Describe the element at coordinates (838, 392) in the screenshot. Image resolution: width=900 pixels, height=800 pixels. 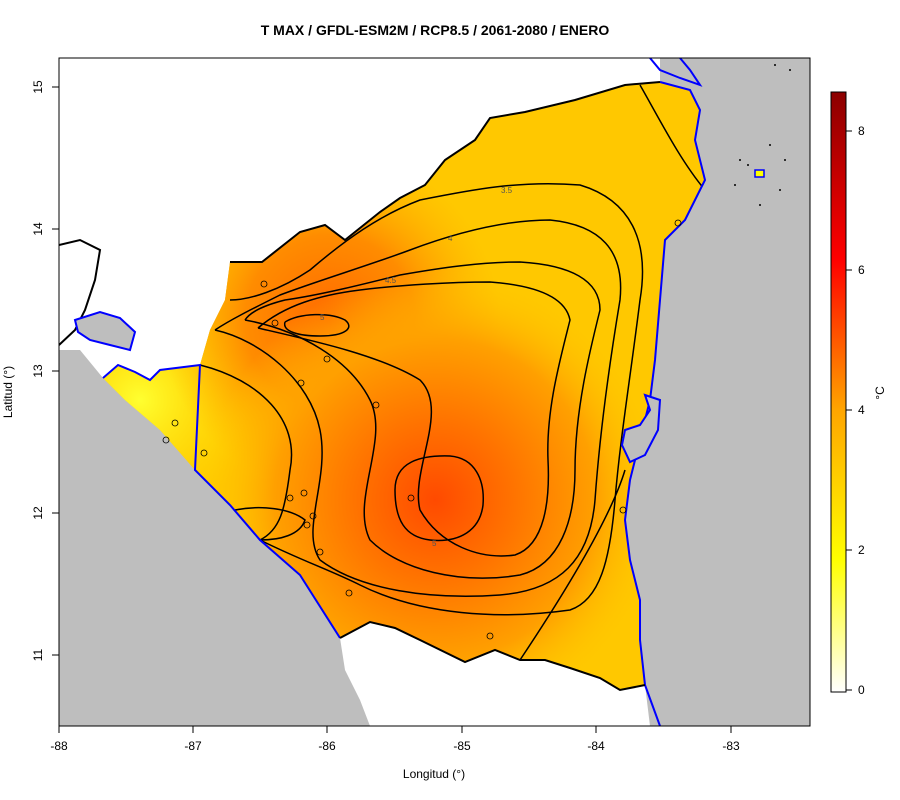
I see `colorbar-scale` at that location.